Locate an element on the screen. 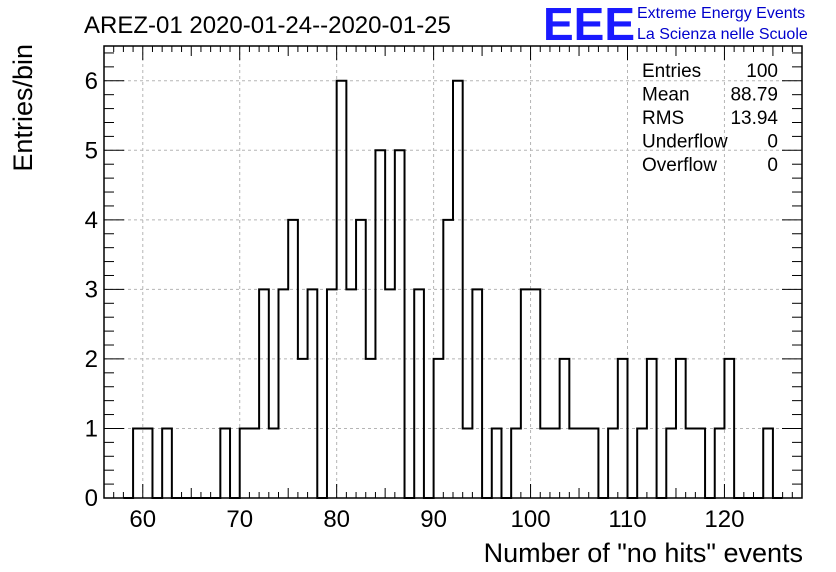 This screenshot has height=572, width=836. y-tick-label: 1 is located at coordinates (91, 428).